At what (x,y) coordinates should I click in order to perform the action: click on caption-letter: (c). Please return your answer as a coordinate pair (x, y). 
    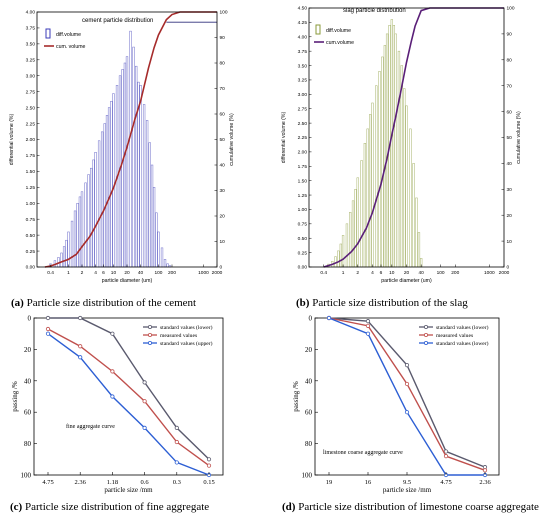
    Looking at the image, I should click on (16, 507).